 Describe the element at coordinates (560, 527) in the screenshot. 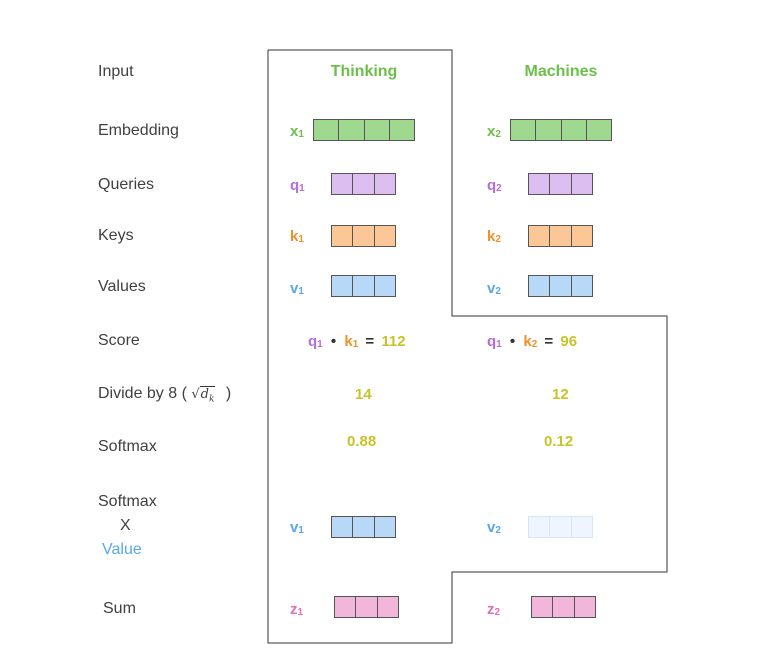

I see `weighted-v2-vector` at that location.